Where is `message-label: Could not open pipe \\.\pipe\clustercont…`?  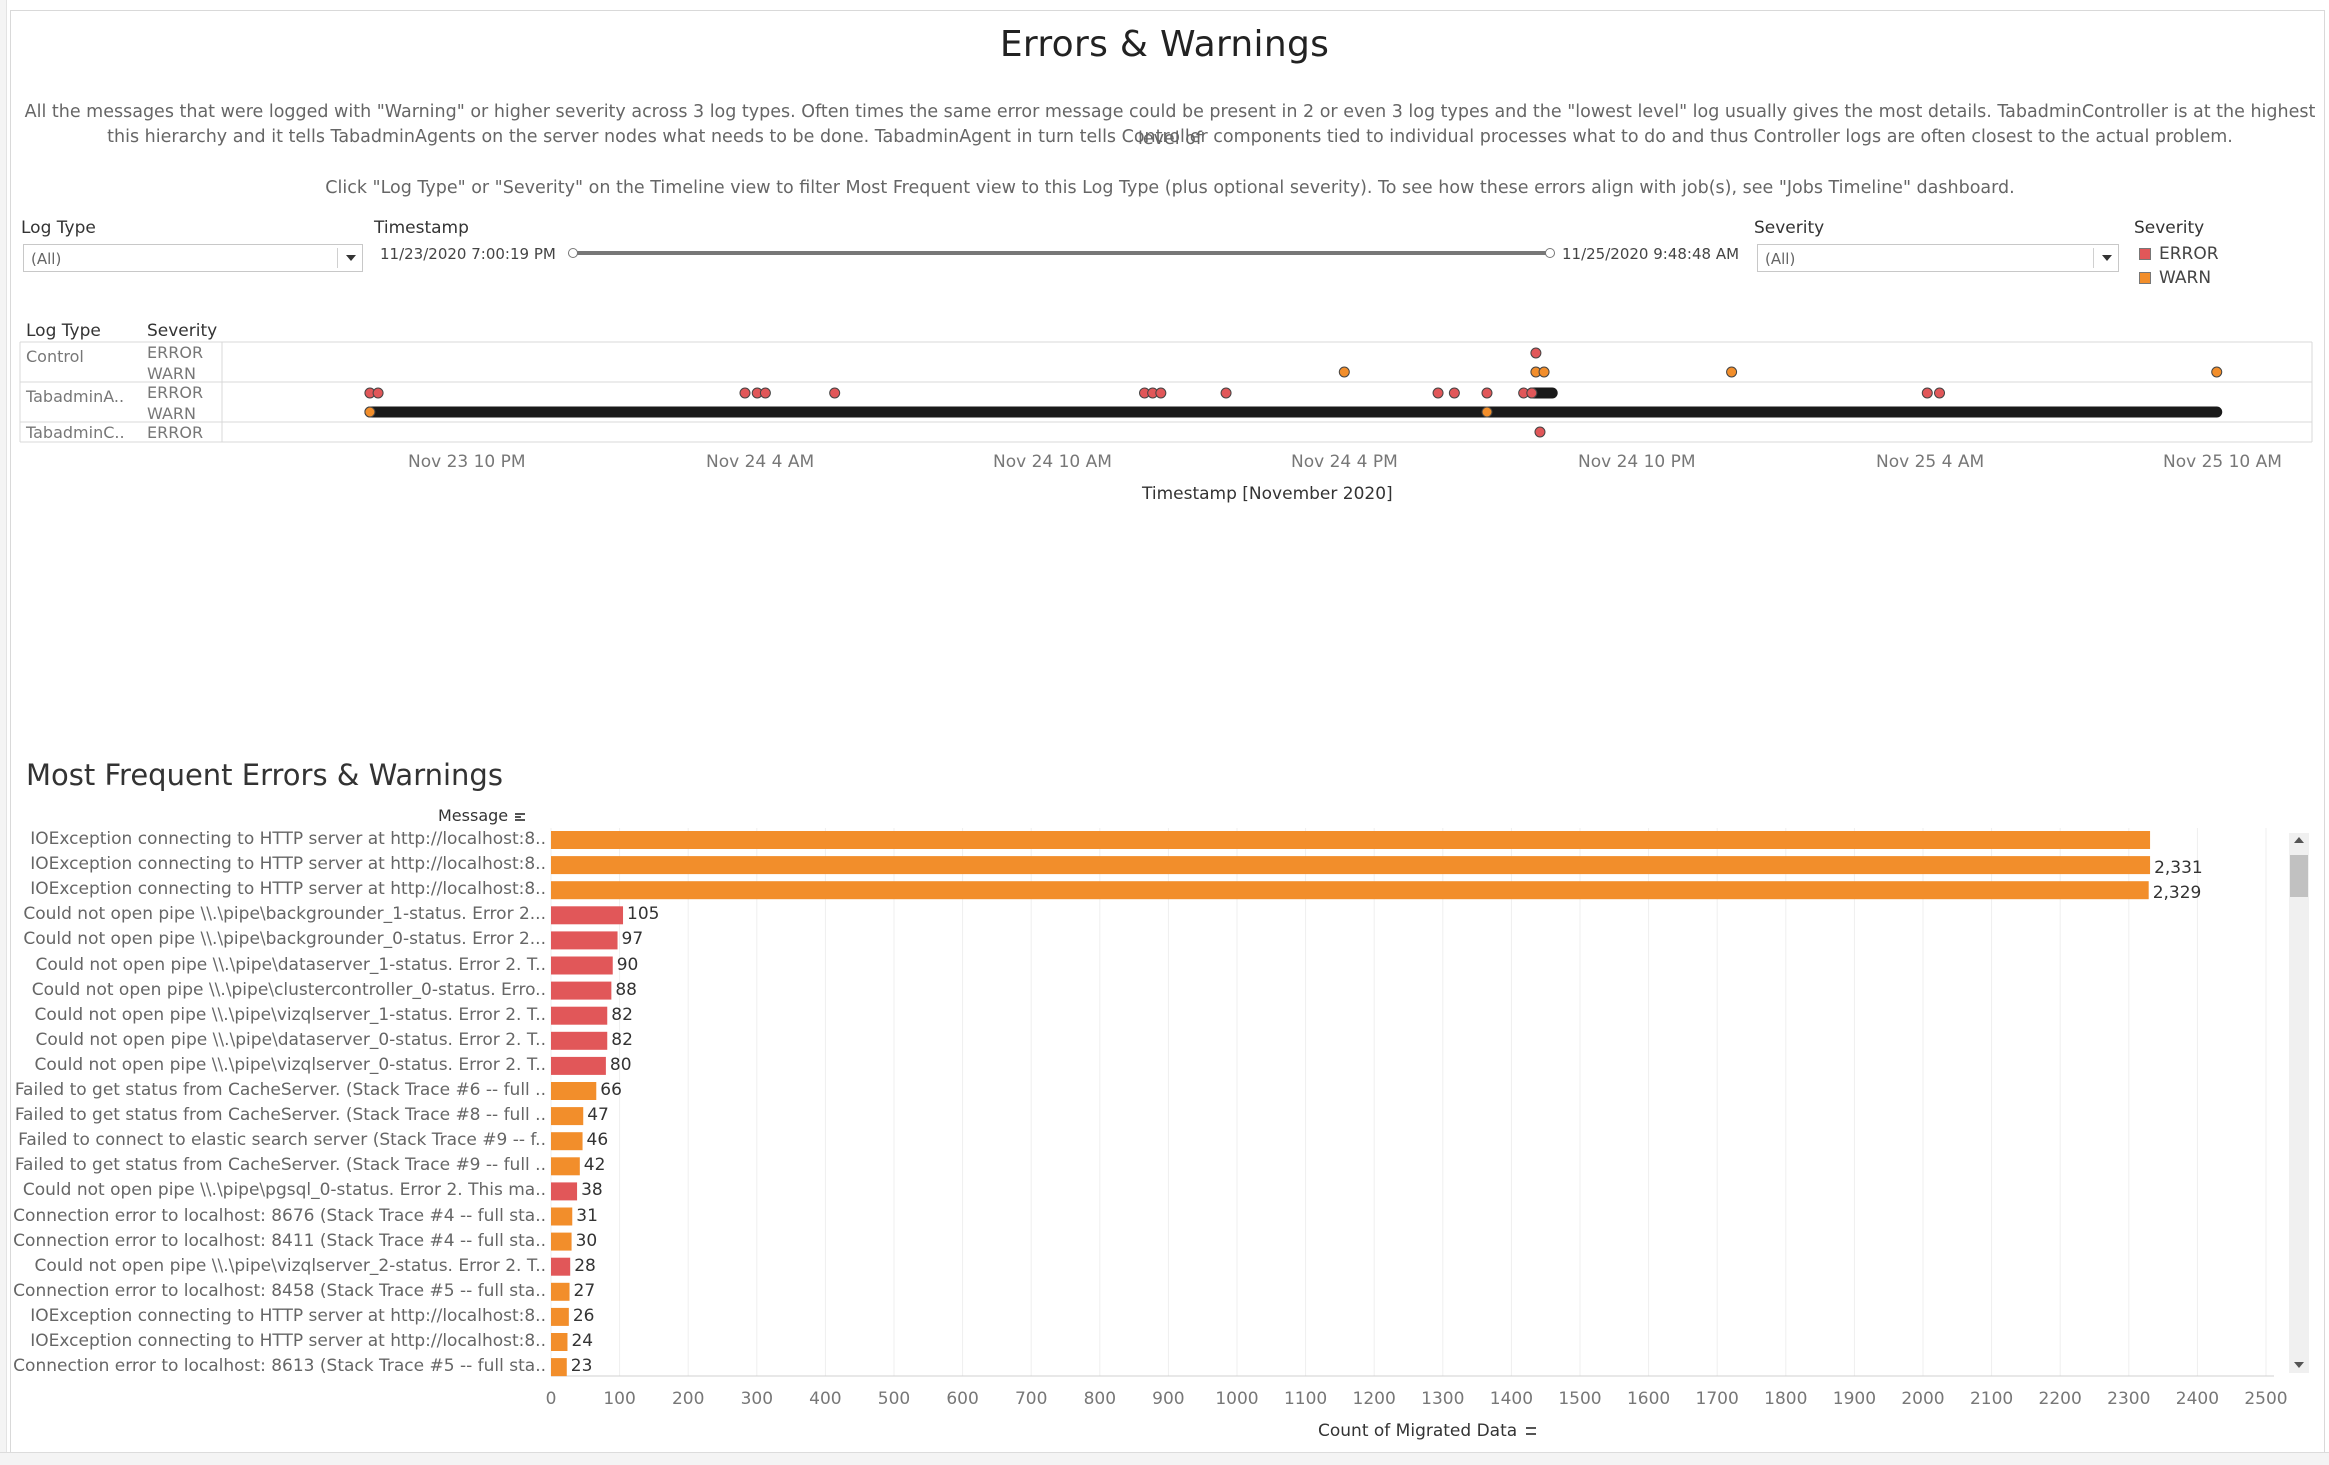
message-label: Could not open pipe \\.\pipe\clustercont… is located at coordinates (288, 989).